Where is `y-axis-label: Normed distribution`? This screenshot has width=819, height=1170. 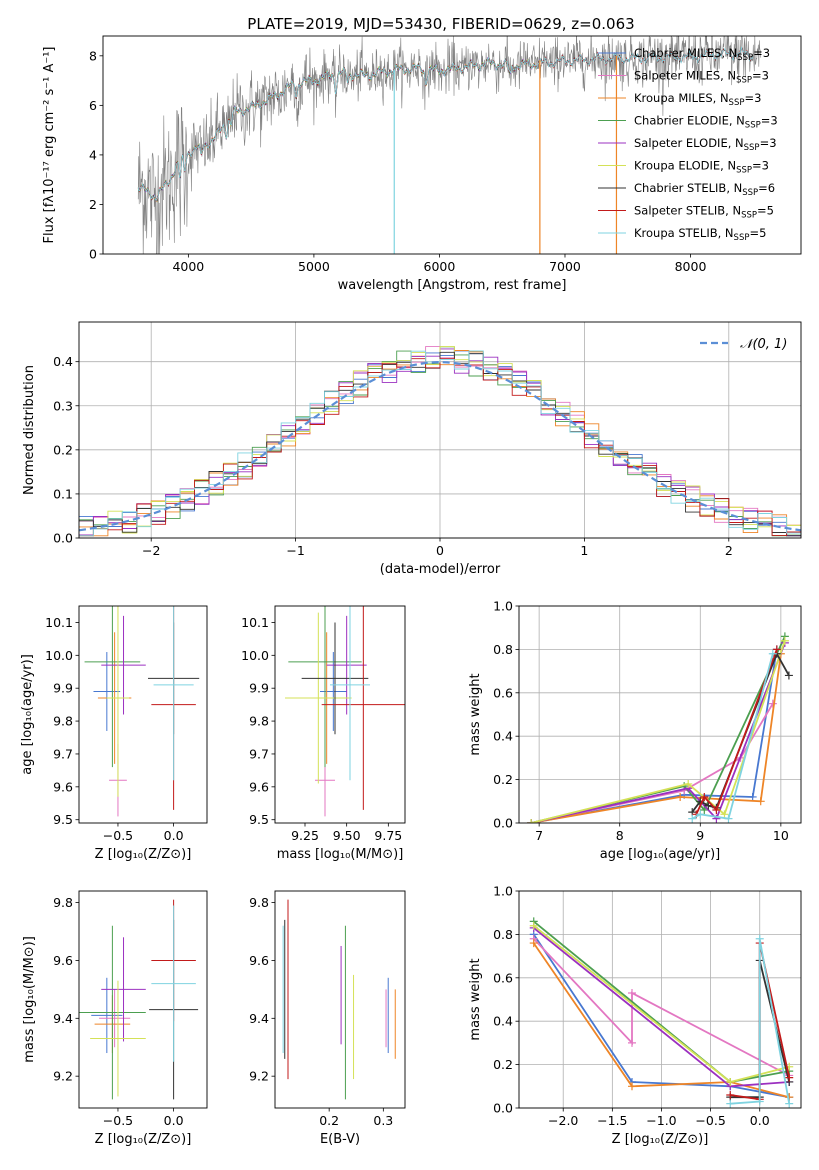
y-axis-label: Normed distribution is located at coordinates (29, 430).